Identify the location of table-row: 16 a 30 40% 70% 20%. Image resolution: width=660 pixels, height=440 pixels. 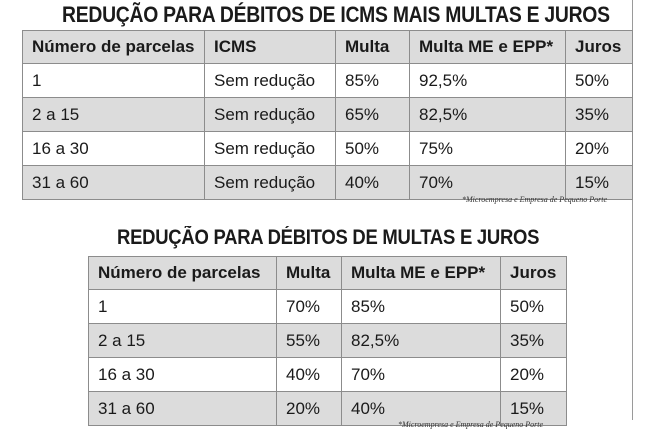
(327, 374).